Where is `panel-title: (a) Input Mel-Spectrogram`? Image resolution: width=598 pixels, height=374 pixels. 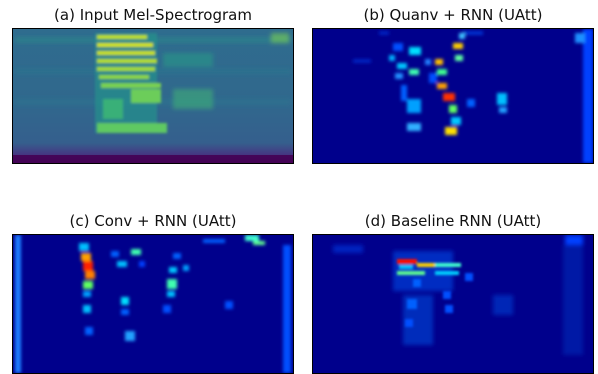 panel-title: (a) Input Mel-Spectrogram is located at coordinates (153, 15).